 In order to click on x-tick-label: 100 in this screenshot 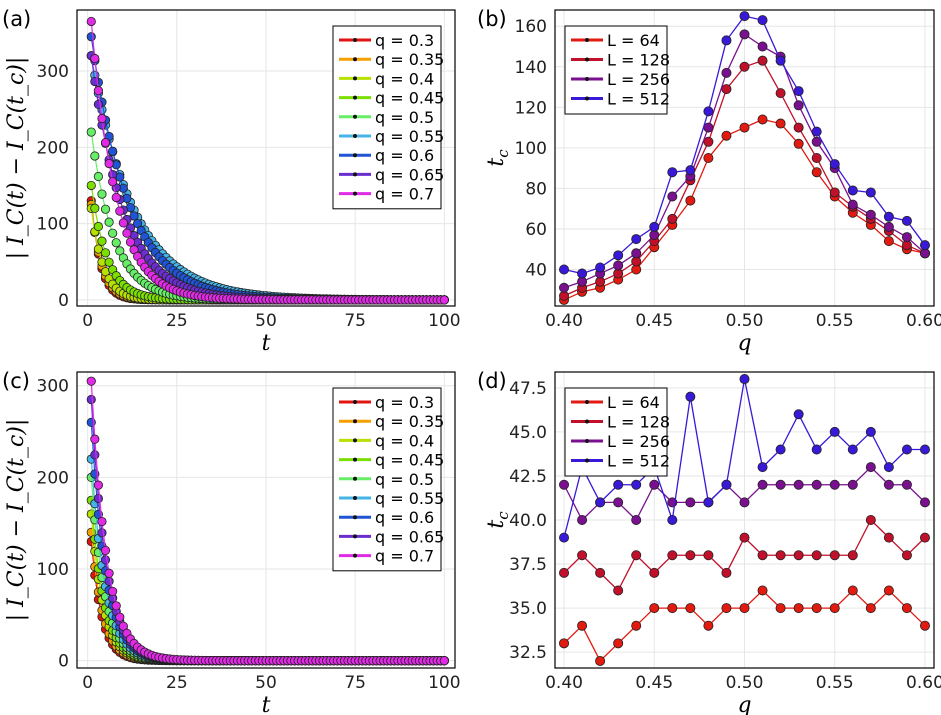, I will do `click(444, 321)`.